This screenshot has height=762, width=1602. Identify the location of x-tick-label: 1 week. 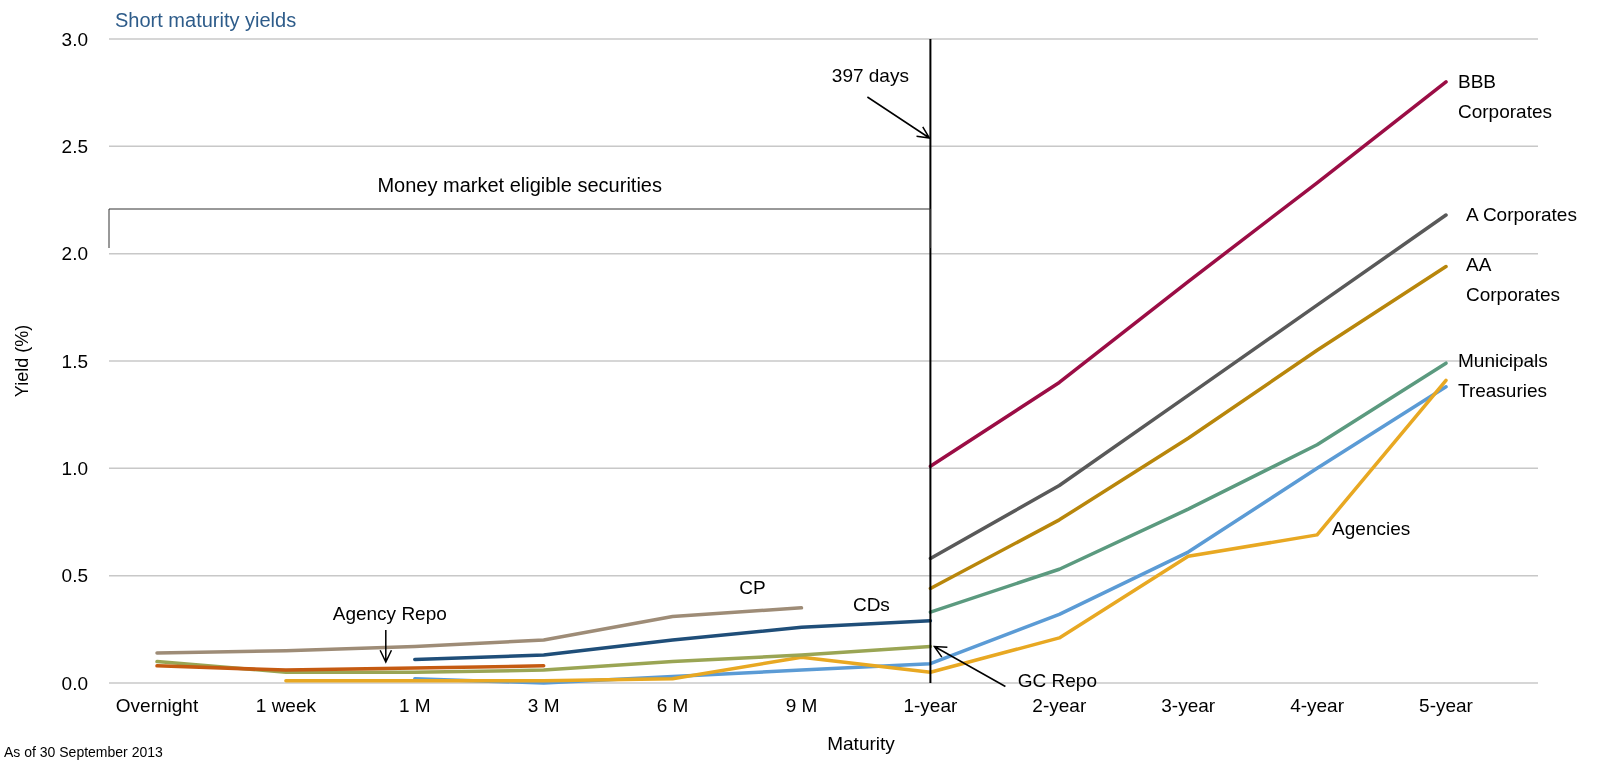
(286, 705).